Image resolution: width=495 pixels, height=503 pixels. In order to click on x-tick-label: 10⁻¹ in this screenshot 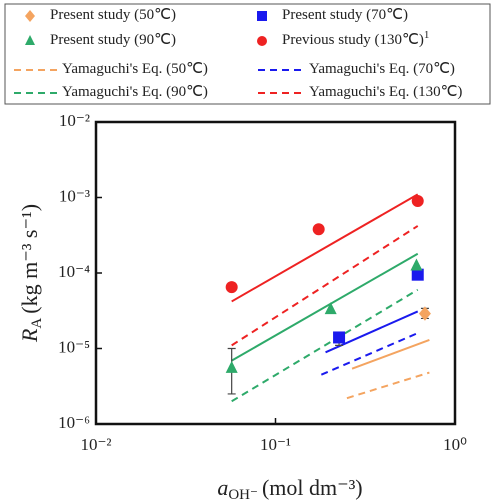, I will do `click(275, 444)`.